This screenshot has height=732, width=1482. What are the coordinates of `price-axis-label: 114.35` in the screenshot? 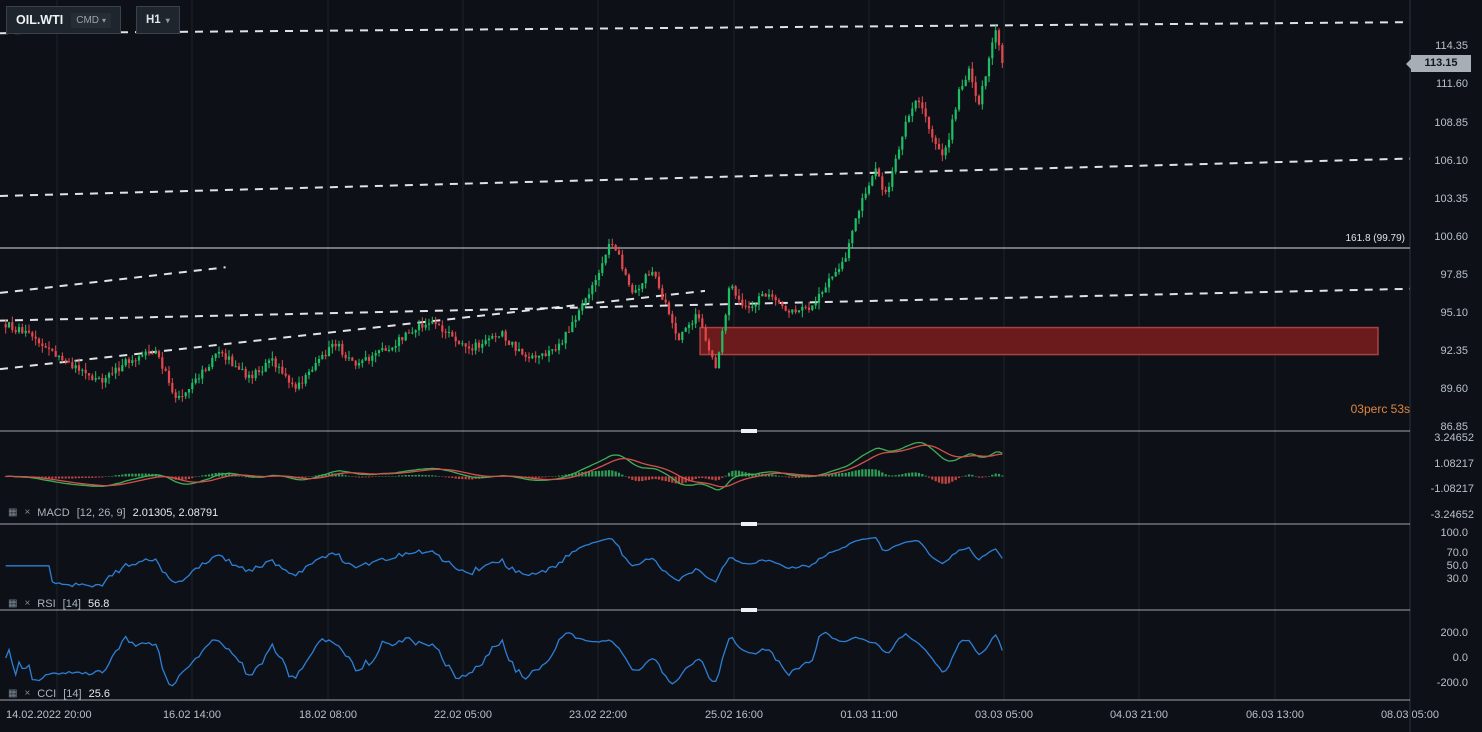 It's located at (1451, 46).